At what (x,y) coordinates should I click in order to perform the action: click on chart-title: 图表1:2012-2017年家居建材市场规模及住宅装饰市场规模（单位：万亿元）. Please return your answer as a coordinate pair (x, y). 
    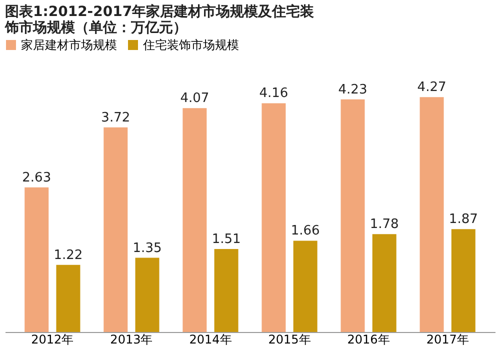
    Looking at the image, I should click on (159, 19).